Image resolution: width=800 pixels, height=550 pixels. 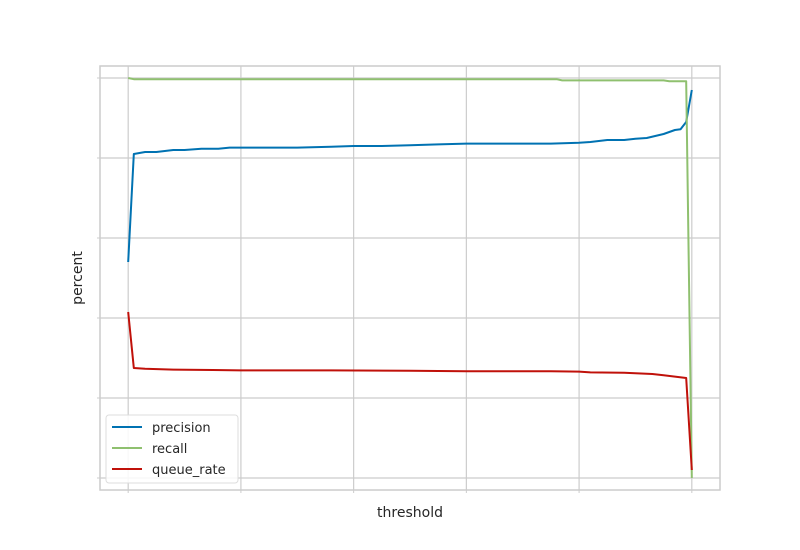 I want to click on legend-label-precision: precision, so click(x=181, y=428).